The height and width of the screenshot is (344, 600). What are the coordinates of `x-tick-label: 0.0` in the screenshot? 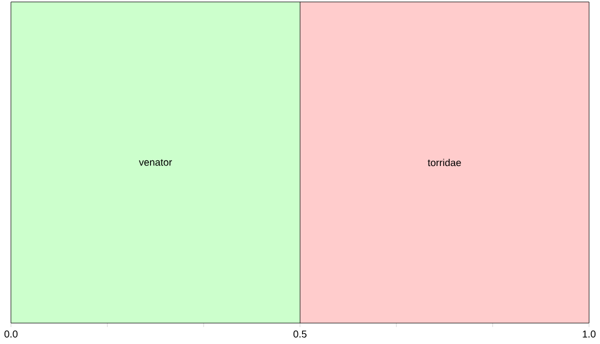 It's located at (11, 334).